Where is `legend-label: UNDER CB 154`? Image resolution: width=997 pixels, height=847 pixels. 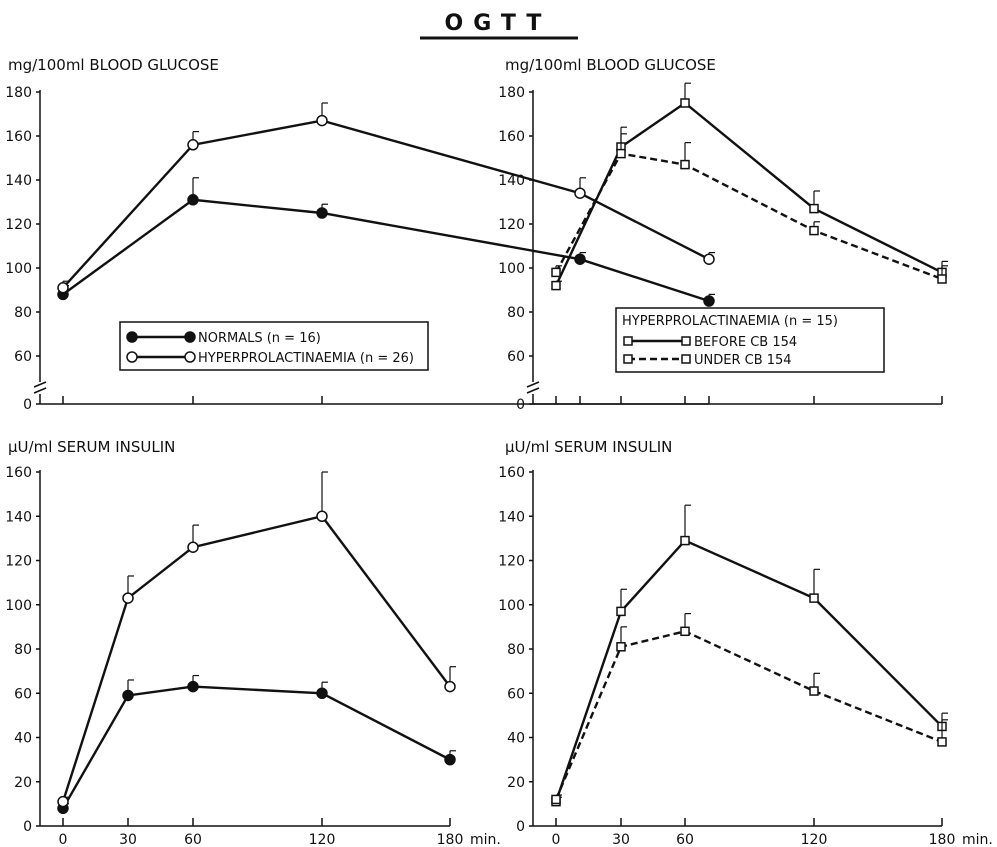 legend-label: UNDER CB 154 is located at coordinates (743, 360).